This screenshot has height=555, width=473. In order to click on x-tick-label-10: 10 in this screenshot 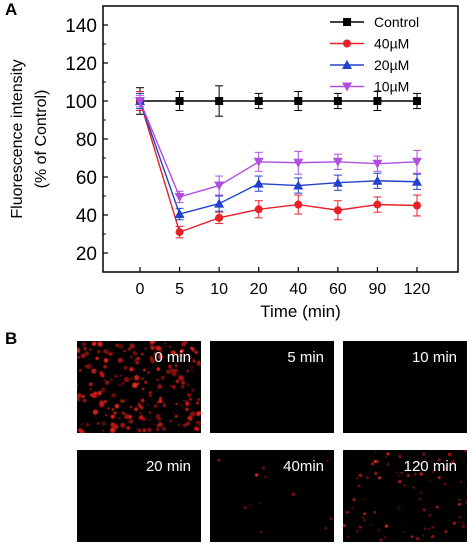, I will do `click(219, 289)`.